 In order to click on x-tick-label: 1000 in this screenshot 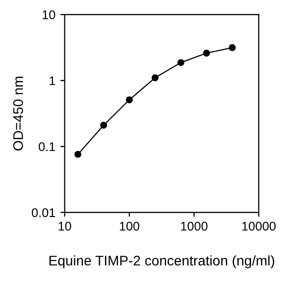, I will do `click(194, 226)`.